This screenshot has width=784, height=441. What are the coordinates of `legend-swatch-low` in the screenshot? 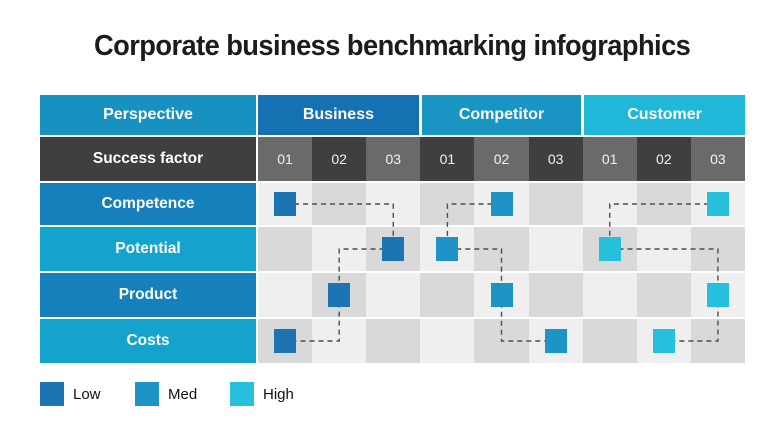 It's located at (52, 394).